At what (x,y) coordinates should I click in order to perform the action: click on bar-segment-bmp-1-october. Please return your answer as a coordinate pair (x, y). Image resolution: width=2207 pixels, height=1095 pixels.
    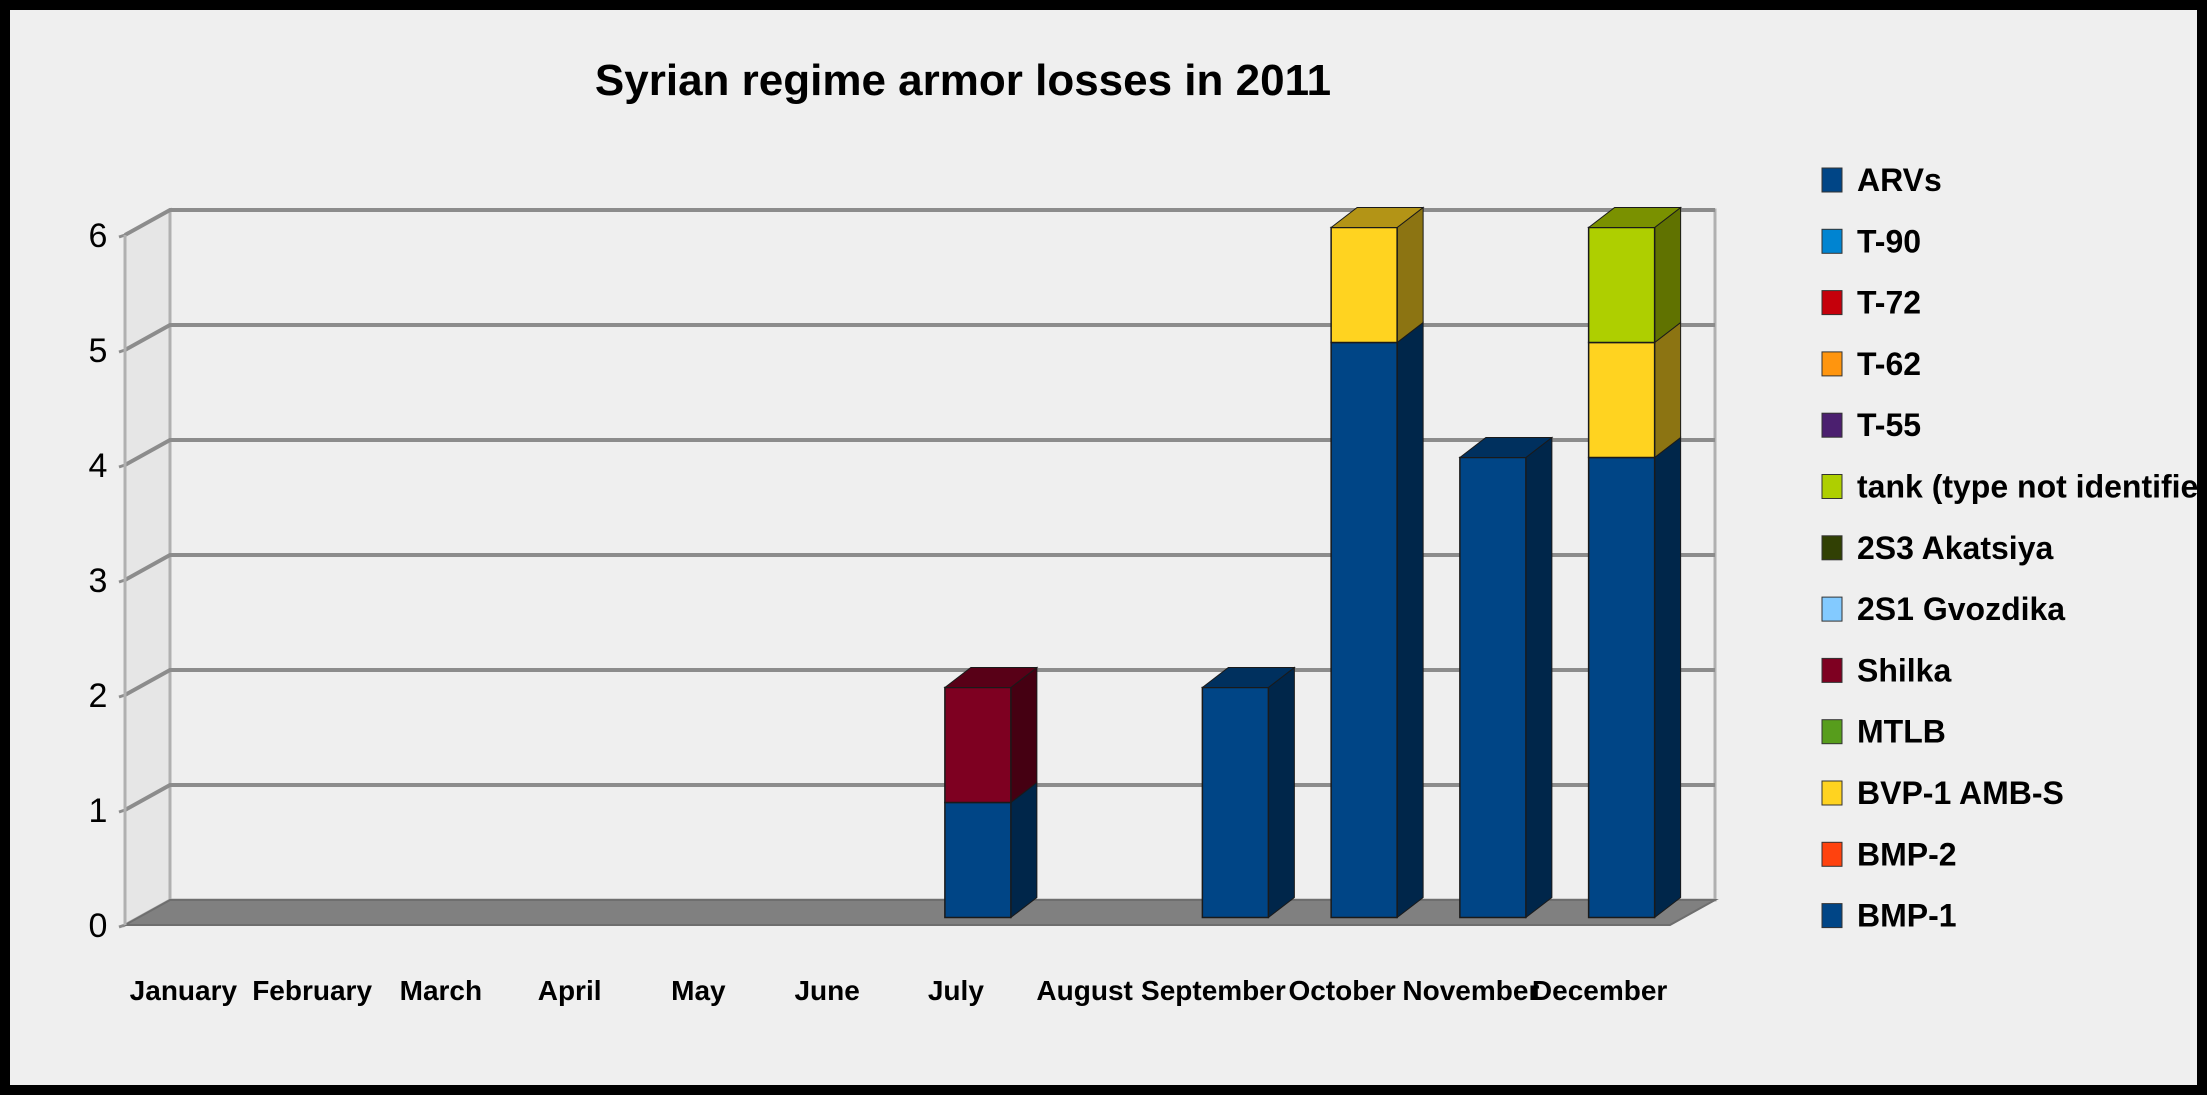
    Looking at the image, I should click on (1377, 620).